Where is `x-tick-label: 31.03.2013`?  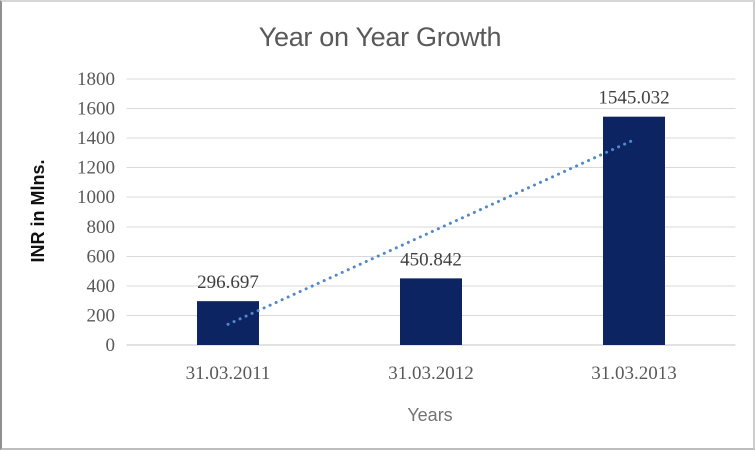 x-tick-label: 31.03.2013 is located at coordinates (634, 373).